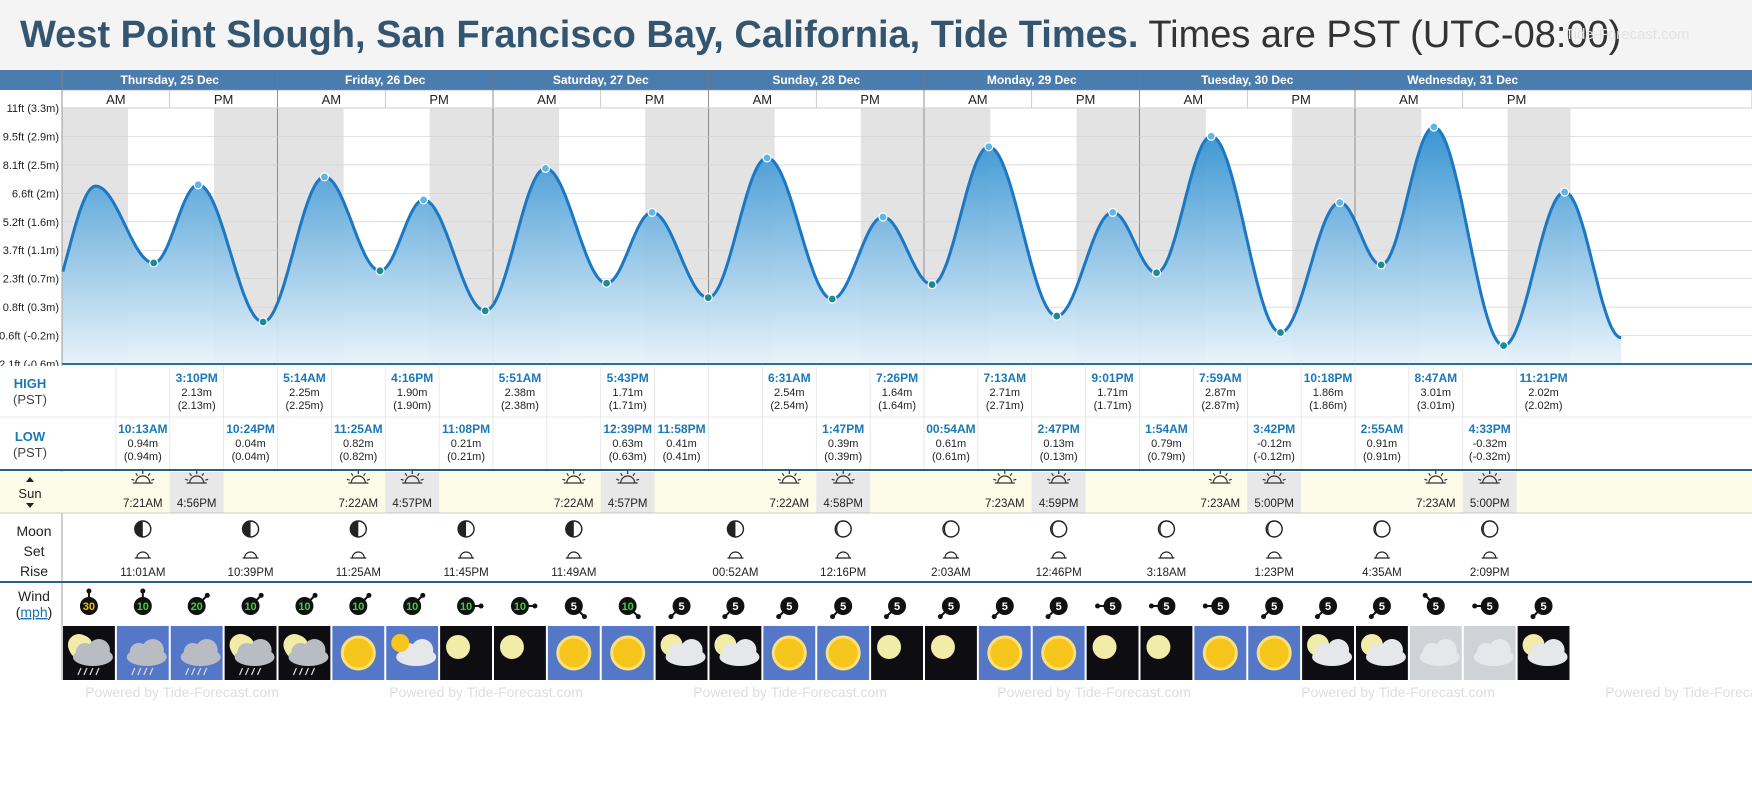  What do you see at coordinates (1490, 429) in the screenshot?
I see `low-time: 4:33PM` at bounding box center [1490, 429].